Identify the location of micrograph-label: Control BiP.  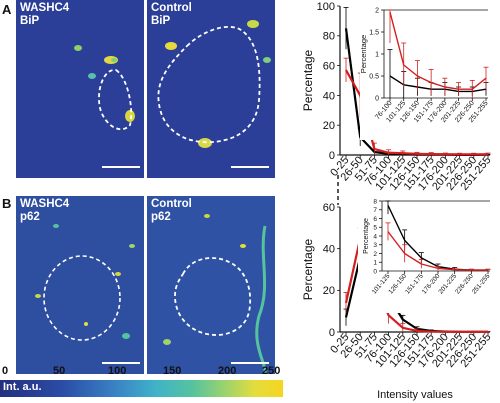
(171, 14).